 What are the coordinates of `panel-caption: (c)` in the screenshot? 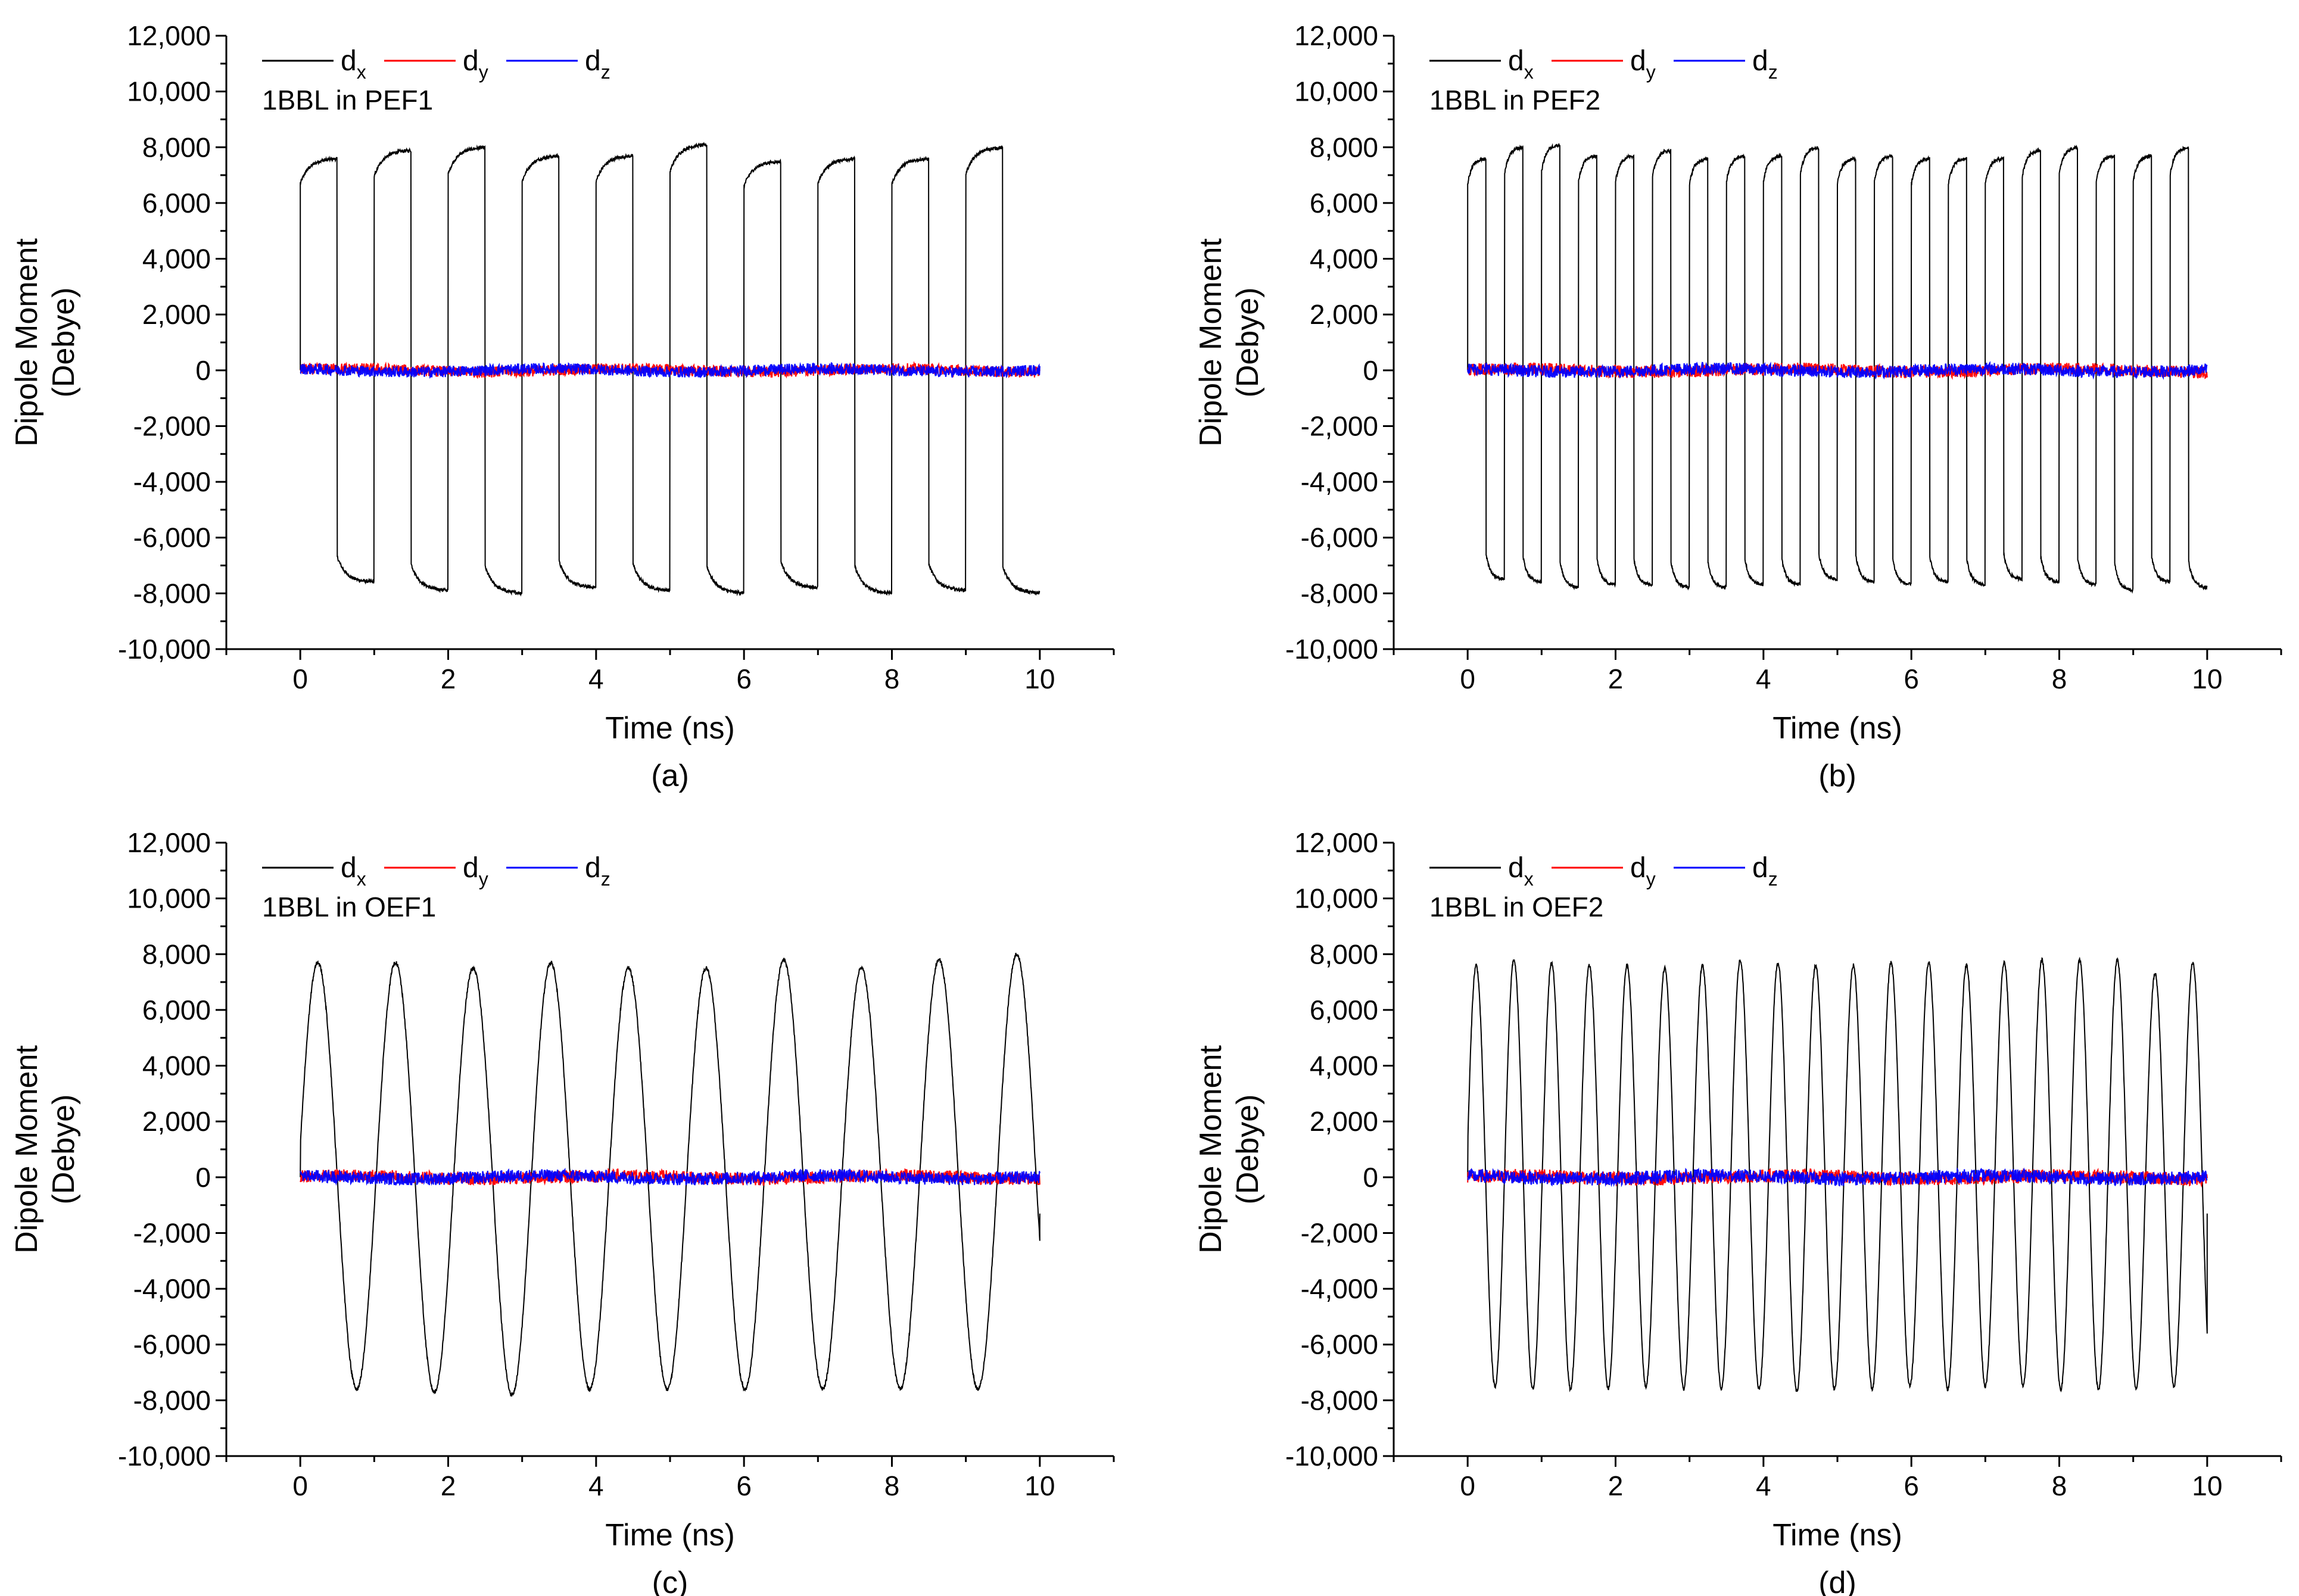 It's located at (671, 1581).